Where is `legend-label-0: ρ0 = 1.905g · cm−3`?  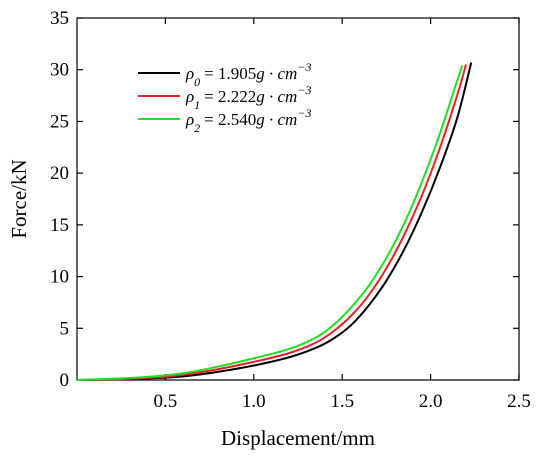 legend-label-0: ρ0 = 1.905g · cm−3 is located at coordinates (248, 74).